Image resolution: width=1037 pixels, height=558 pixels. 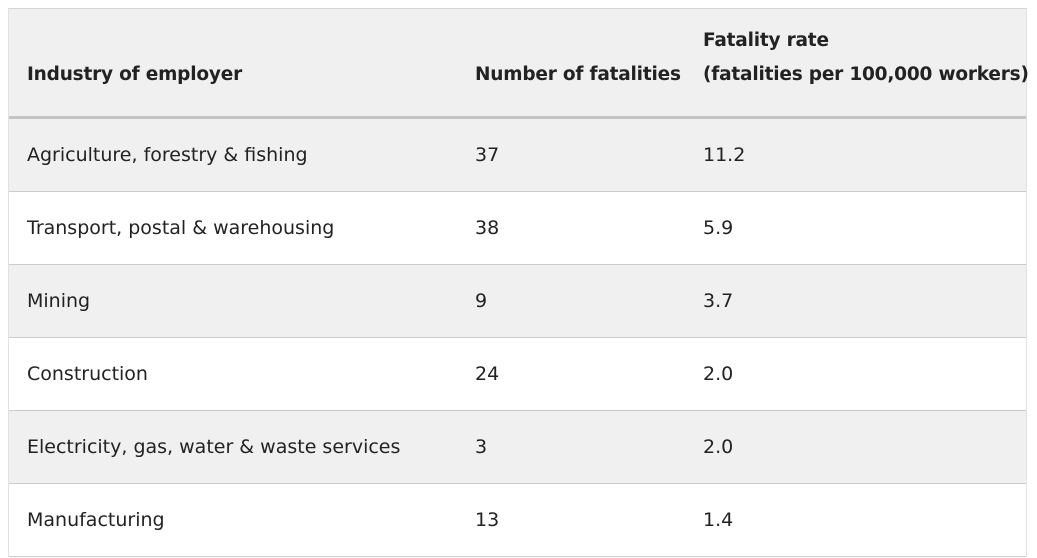 I want to click on industry-cell: Electricity, gas, water & waste services, so click(x=214, y=447).